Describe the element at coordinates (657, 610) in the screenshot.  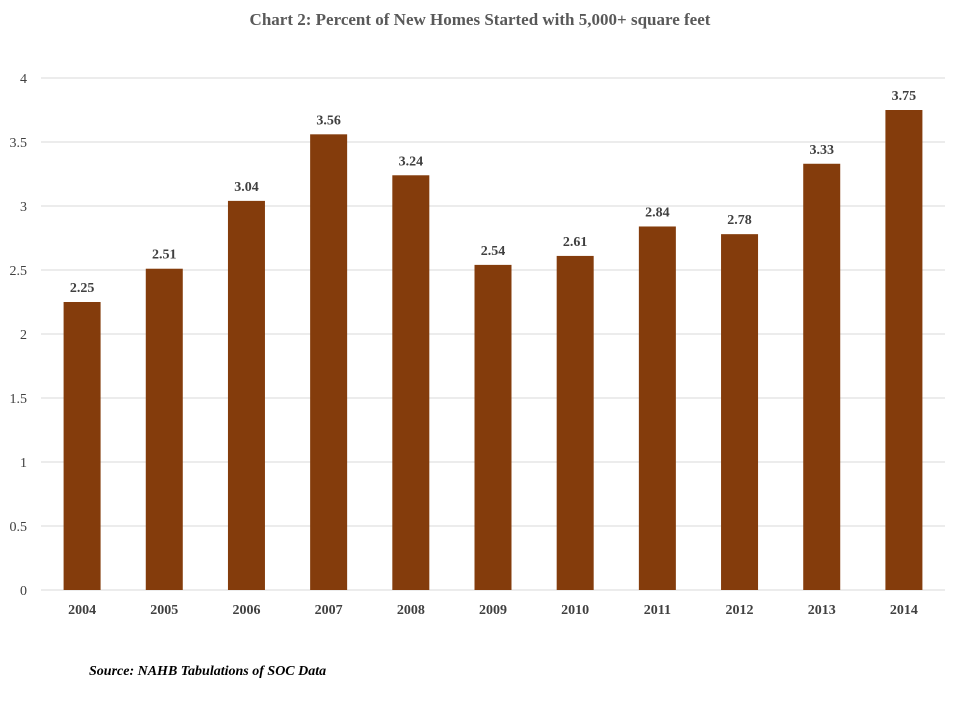
I see `x-tick-label: 2011` at that location.